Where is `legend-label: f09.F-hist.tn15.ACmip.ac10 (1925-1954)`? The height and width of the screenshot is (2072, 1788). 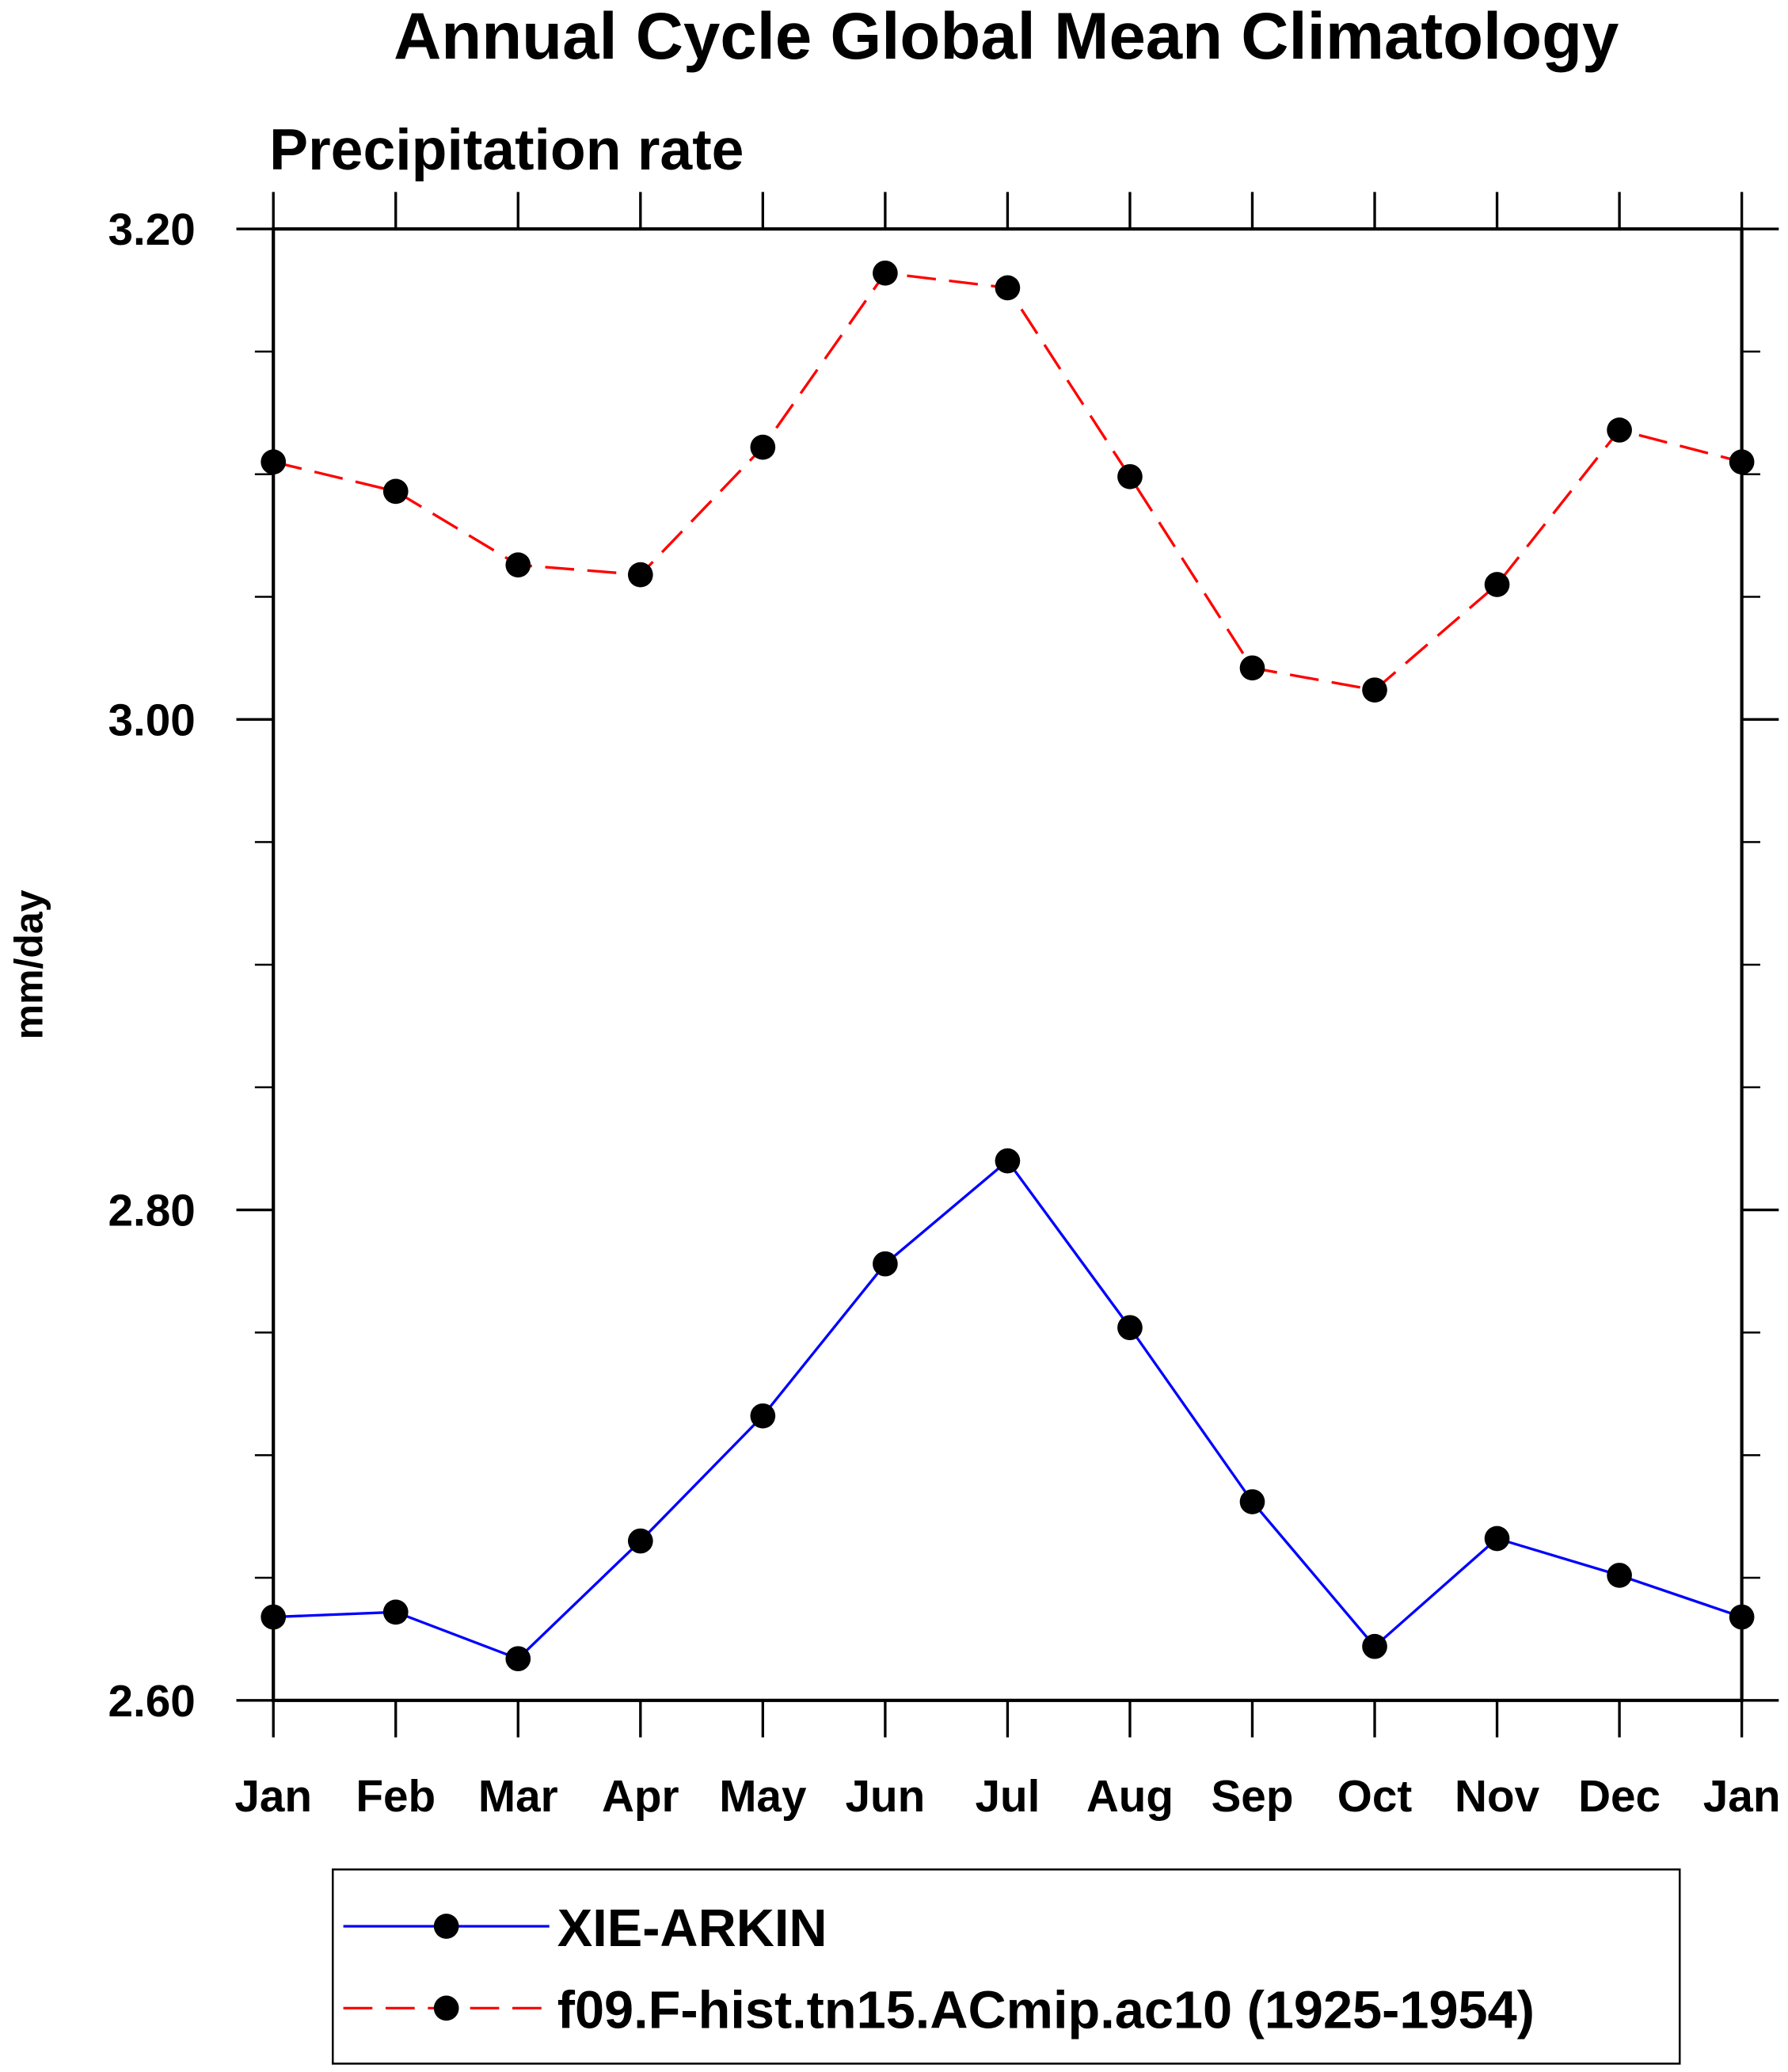
legend-label: f09.F-hist.tn15.ACmip.ac10 (1925-1954) is located at coordinates (1046, 2010).